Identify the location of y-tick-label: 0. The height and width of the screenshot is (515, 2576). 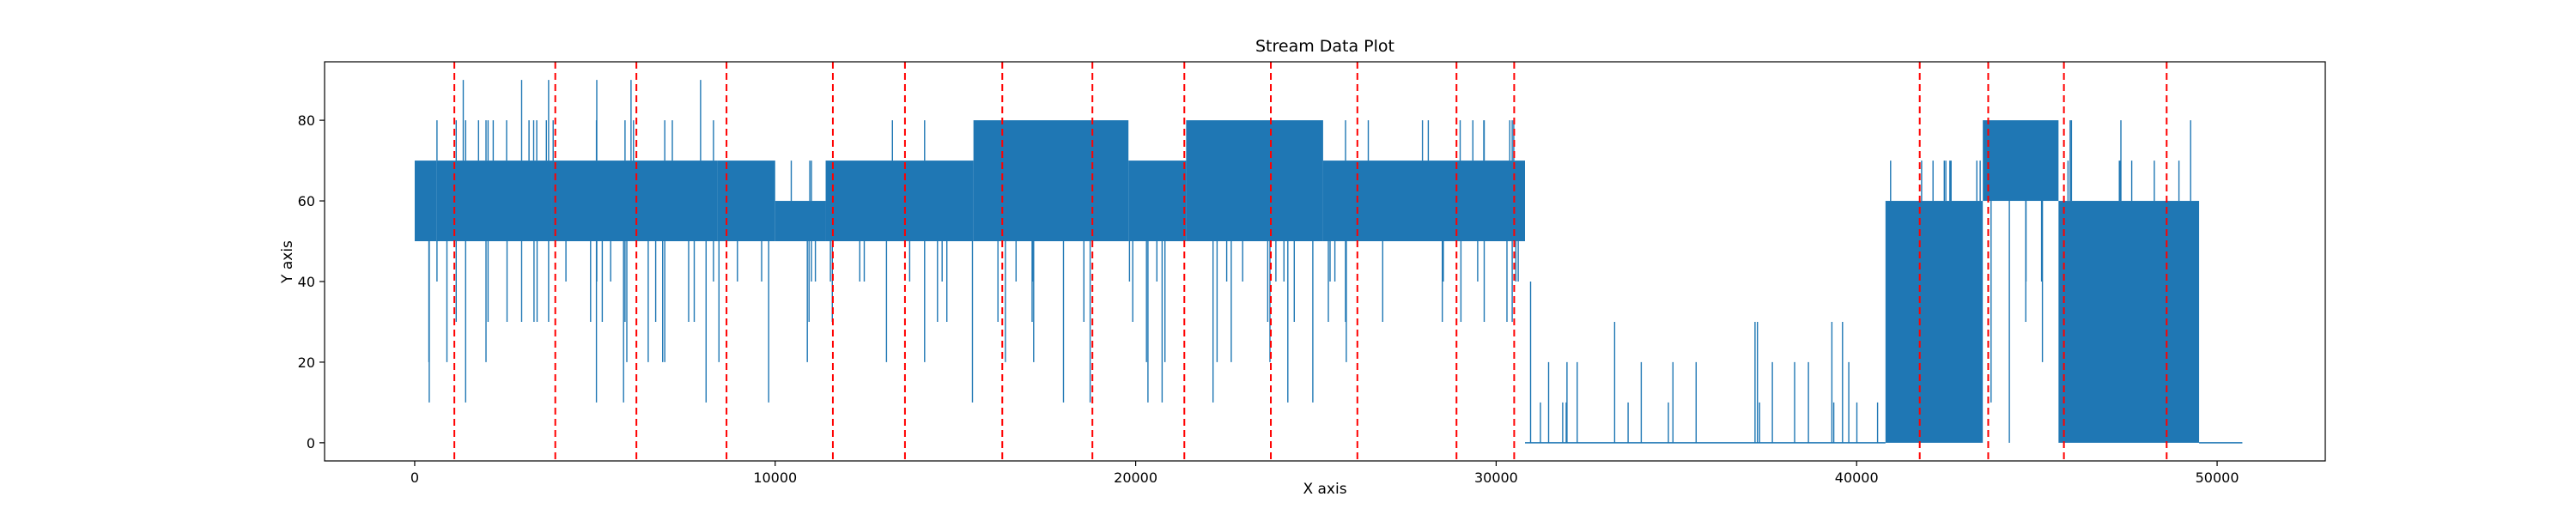
(311, 443).